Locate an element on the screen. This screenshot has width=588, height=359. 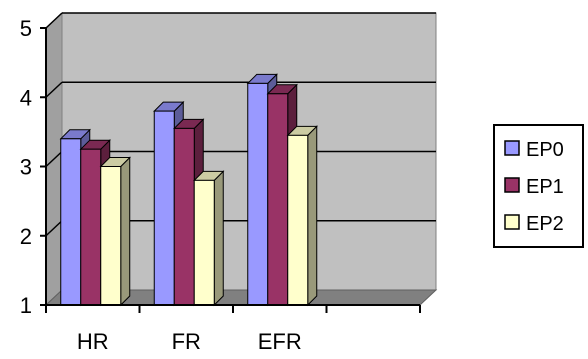
legend: EP0 EP1 EP2 is located at coordinates (538, 186).